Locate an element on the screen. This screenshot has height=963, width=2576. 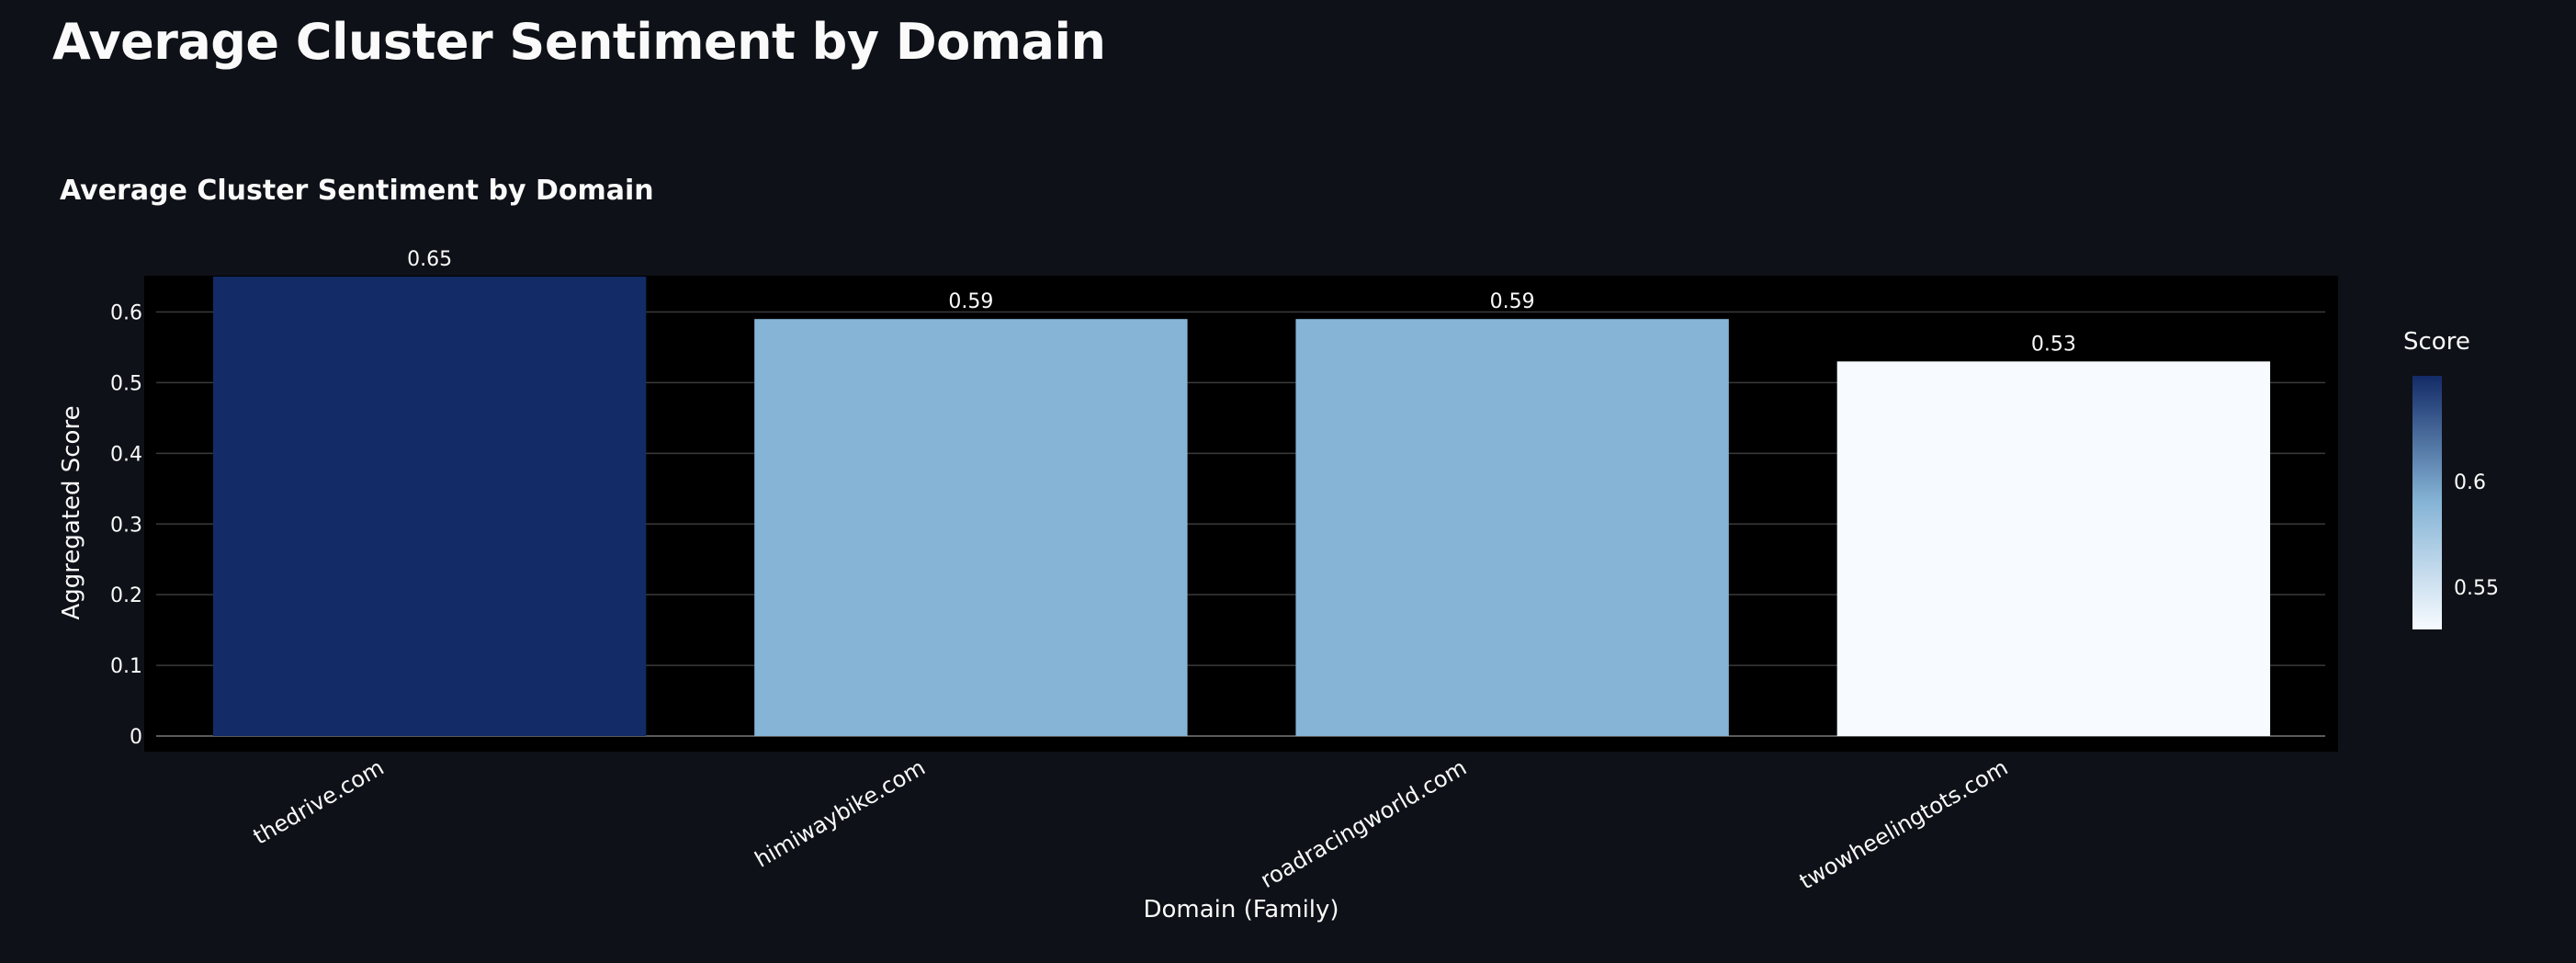
data-label: 0.53 is located at coordinates (2053, 344).